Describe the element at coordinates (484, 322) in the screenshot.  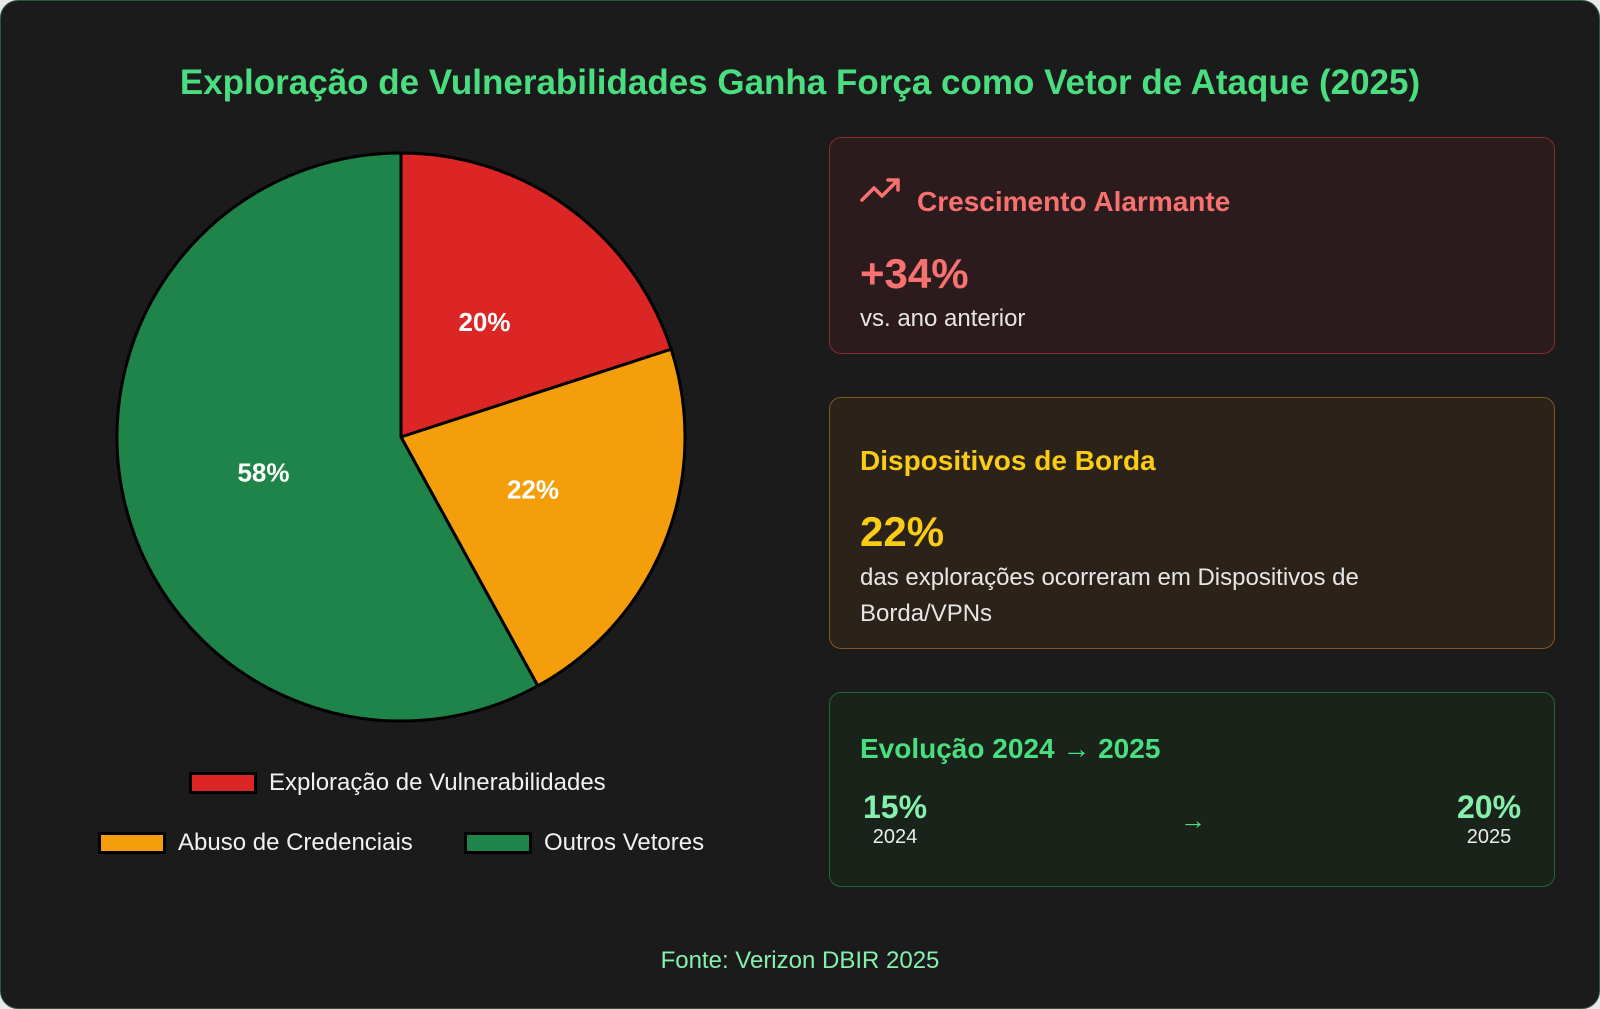
I see `pie-label-exploracao: 20%` at that location.